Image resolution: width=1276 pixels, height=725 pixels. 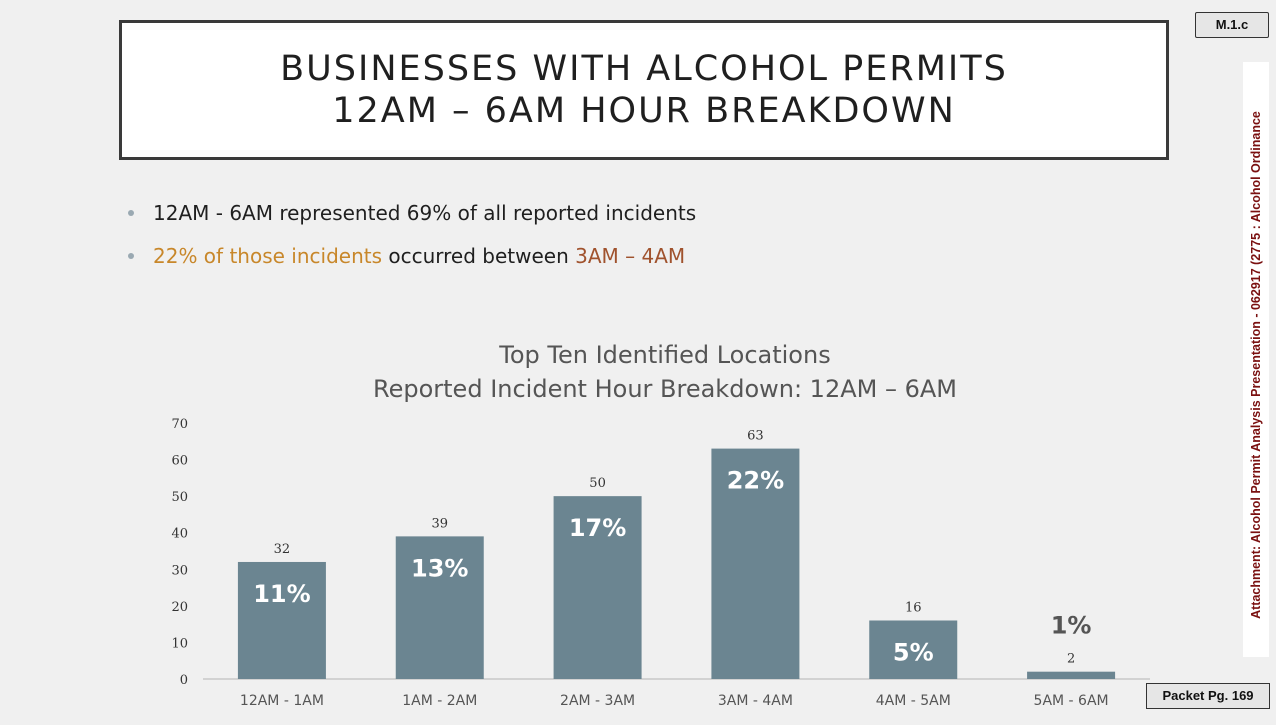 I want to click on bar-percent-label: 5%, so click(x=913, y=652).